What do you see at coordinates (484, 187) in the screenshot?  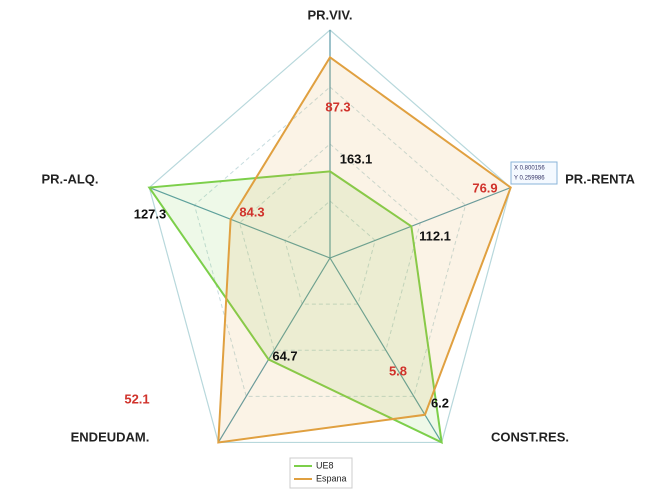 I see `point-label: 76.9` at bounding box center [484, 187].